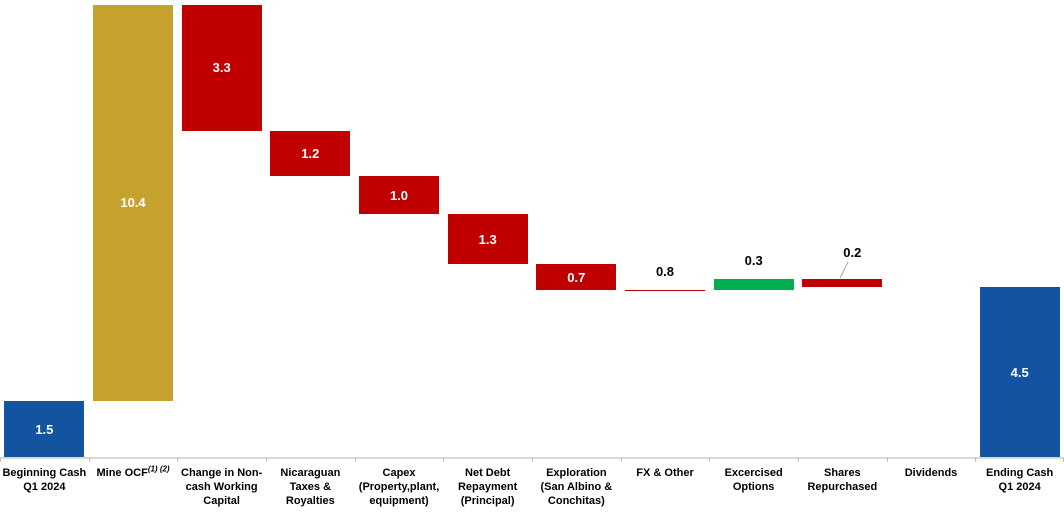  I want to click on bar-capex-property-plant-equipment, so click(399, 195).